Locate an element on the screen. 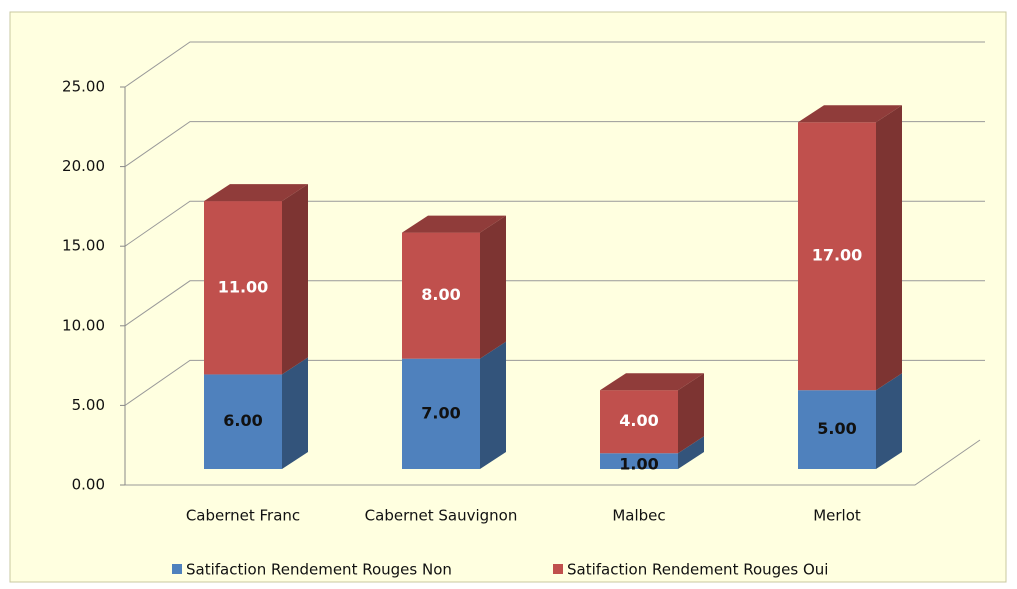 The height and width of the screenshot is (589, 1017). x-tick-label: Cabernet Sauvignon is located at coordinates (441, 516).